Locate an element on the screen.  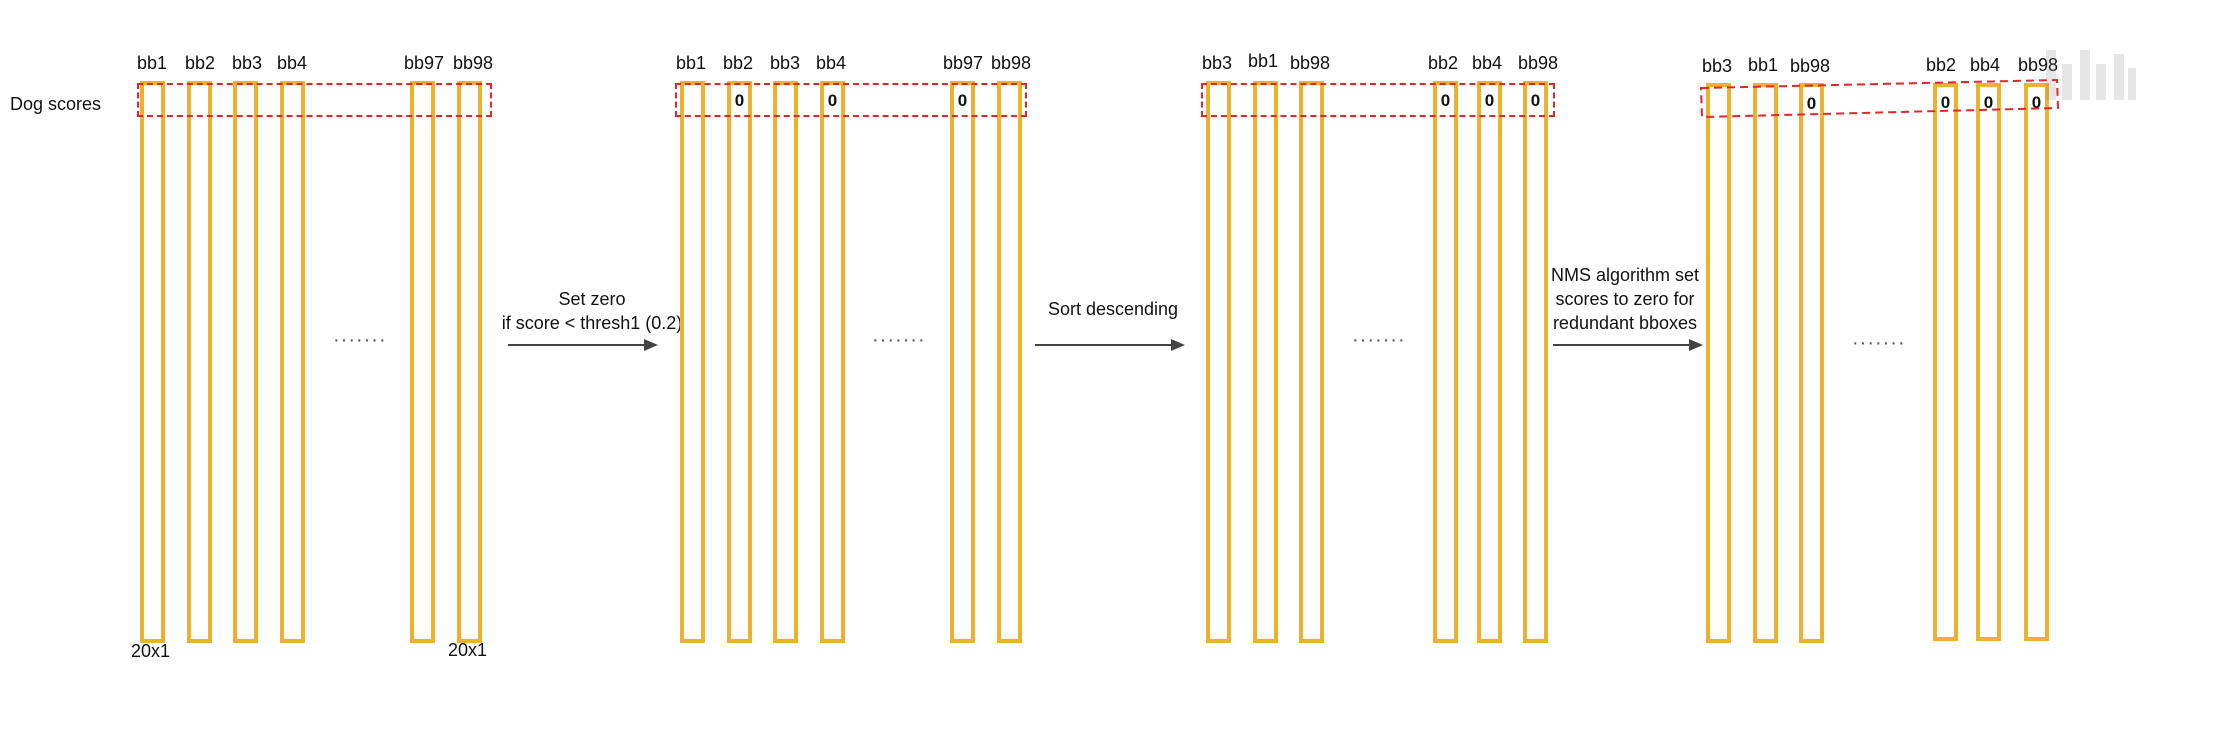
step-line: Set zero is located at coordinates (592, 299).